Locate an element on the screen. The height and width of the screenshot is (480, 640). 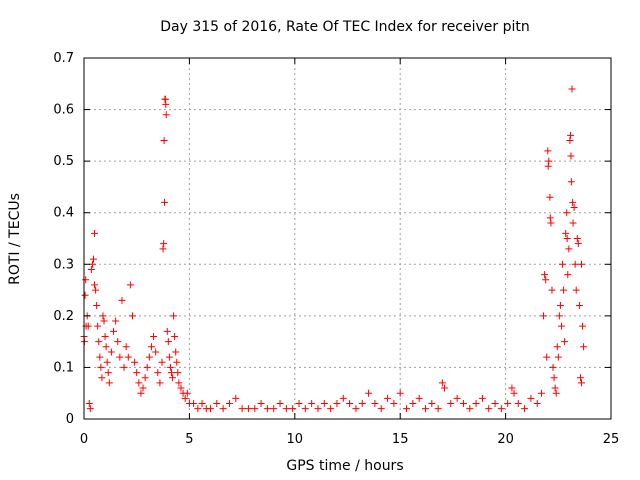
x-axis-label: GPS time / hours is located at coordinates (344, 466).